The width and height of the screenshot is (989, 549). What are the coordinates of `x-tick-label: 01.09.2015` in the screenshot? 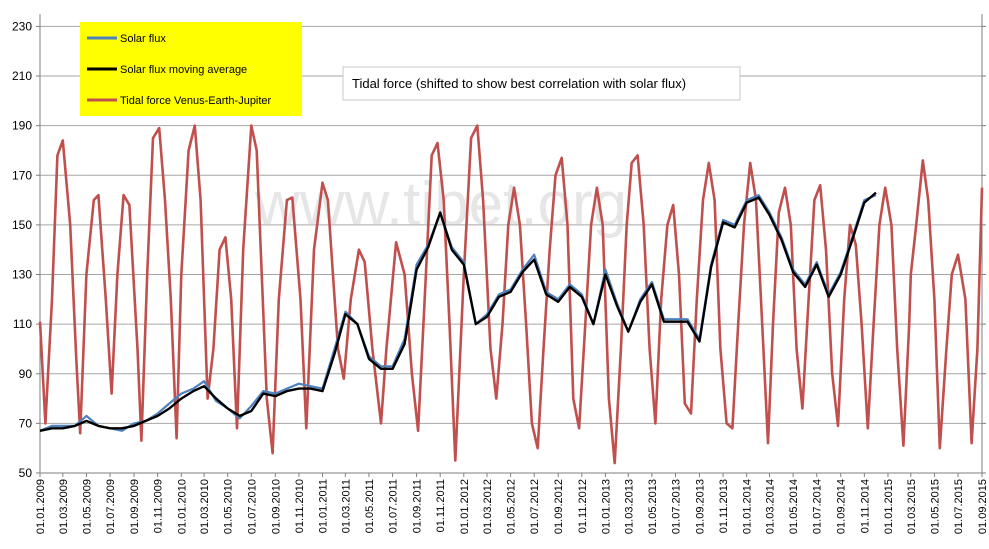 It's located at (983, 506).